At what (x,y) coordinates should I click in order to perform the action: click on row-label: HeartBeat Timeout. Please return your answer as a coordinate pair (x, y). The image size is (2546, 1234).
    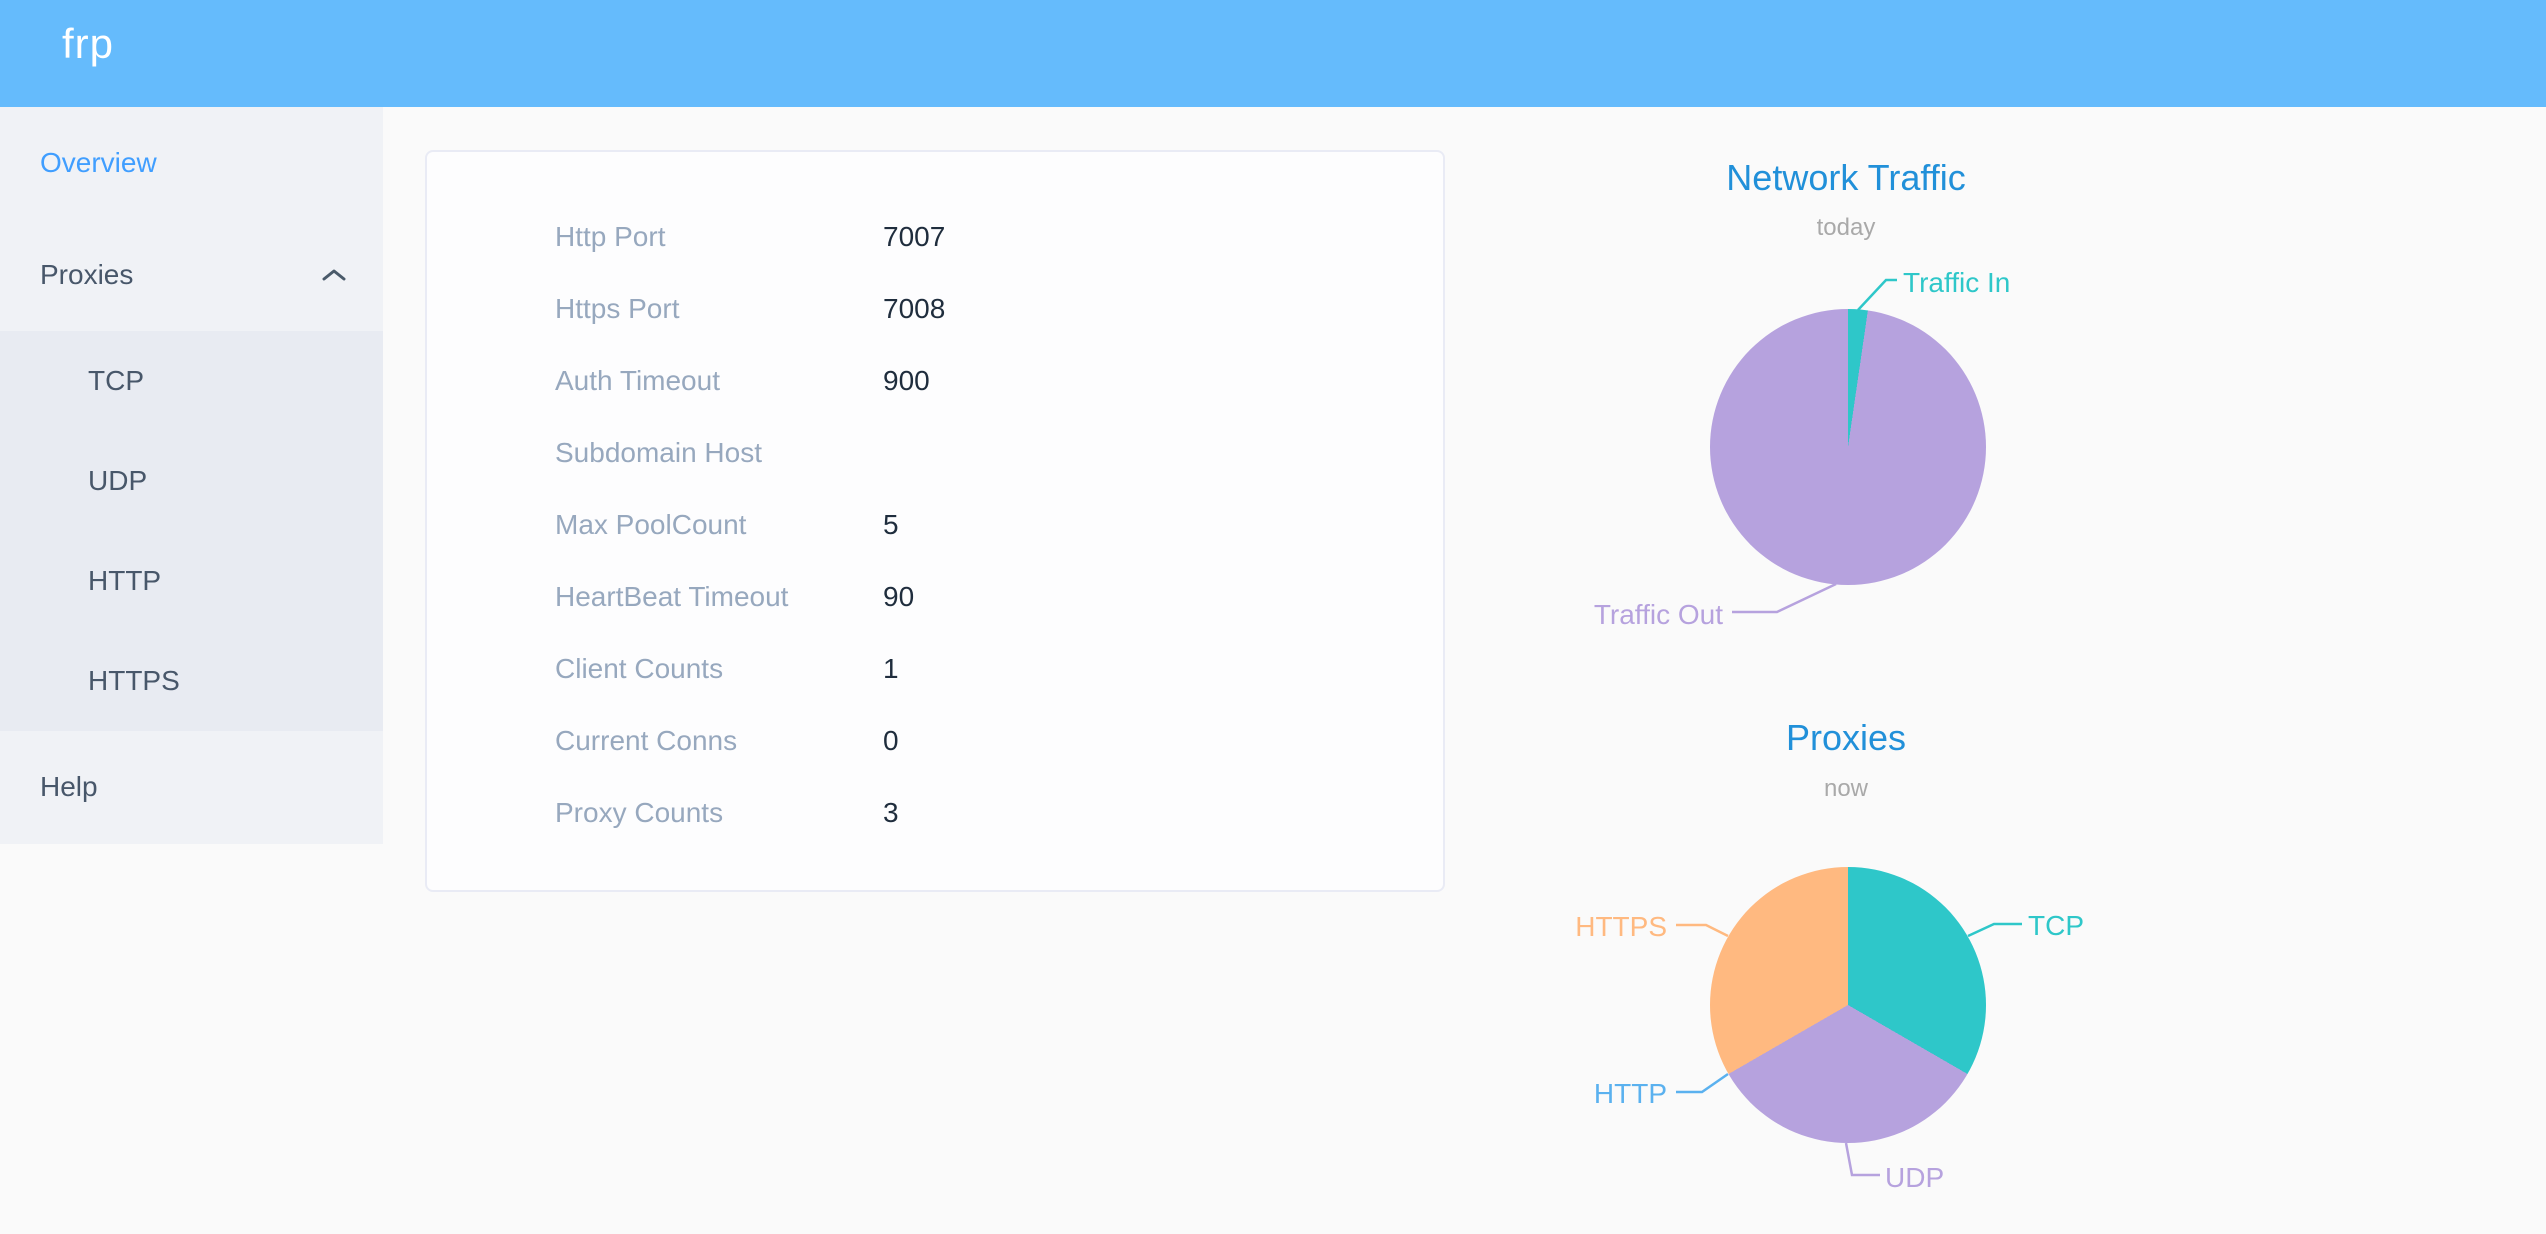
    Looking at the image, I should click on (672, 596).